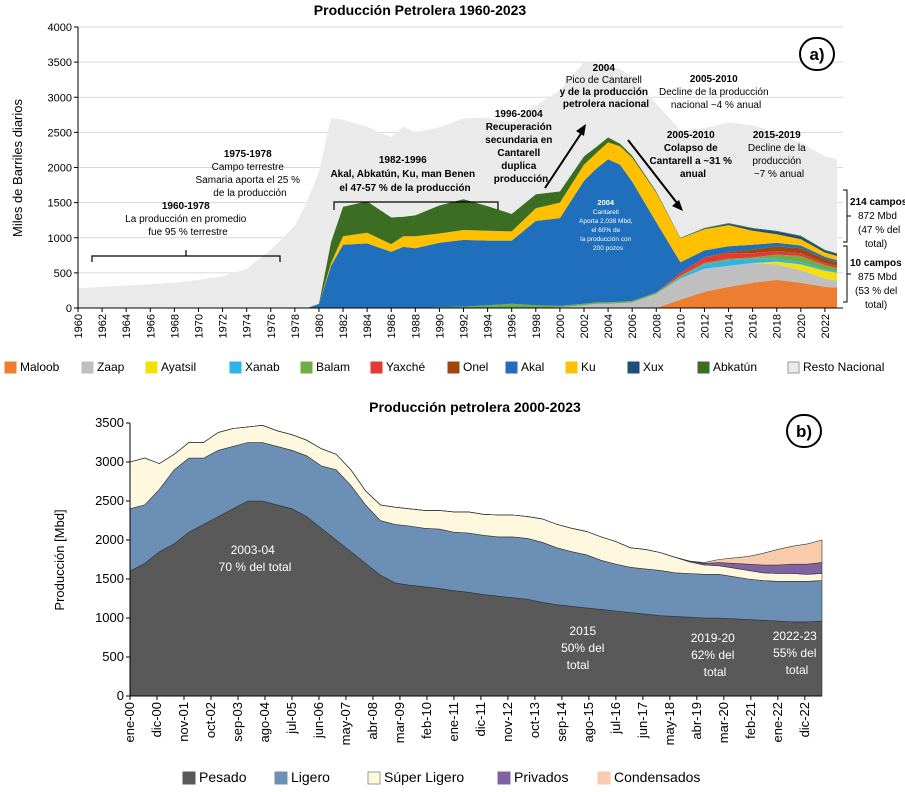 The height and width of the screenshot is (792, 905). What do you see at coordinates (705, 326) in the screenshot?
I see `chart-a-x-tick-label: 2012` at bounding box center [705, 326].